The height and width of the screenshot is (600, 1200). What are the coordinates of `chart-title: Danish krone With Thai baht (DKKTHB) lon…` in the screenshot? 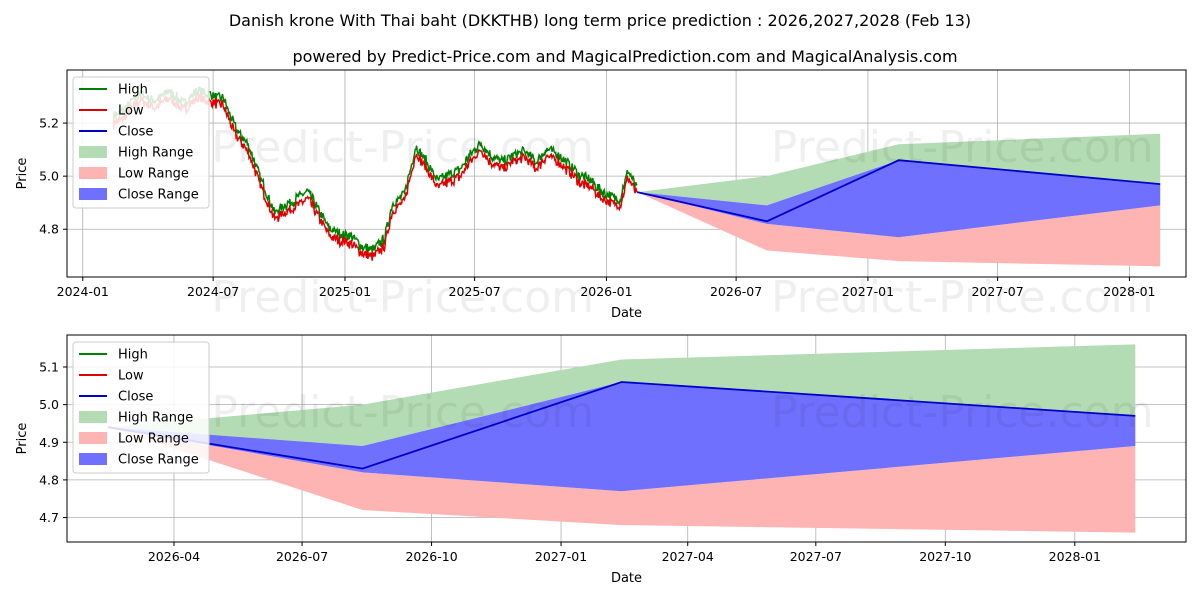 It's located at (600, 20).